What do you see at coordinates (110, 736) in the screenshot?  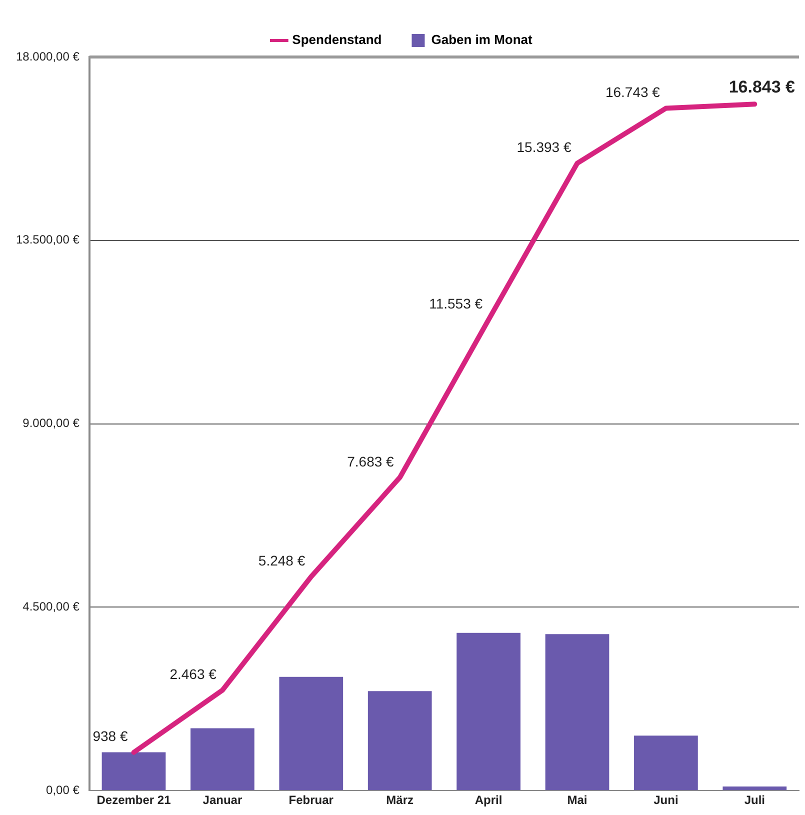 I see `data-label: 938 €` at bounding box center [110, 736].